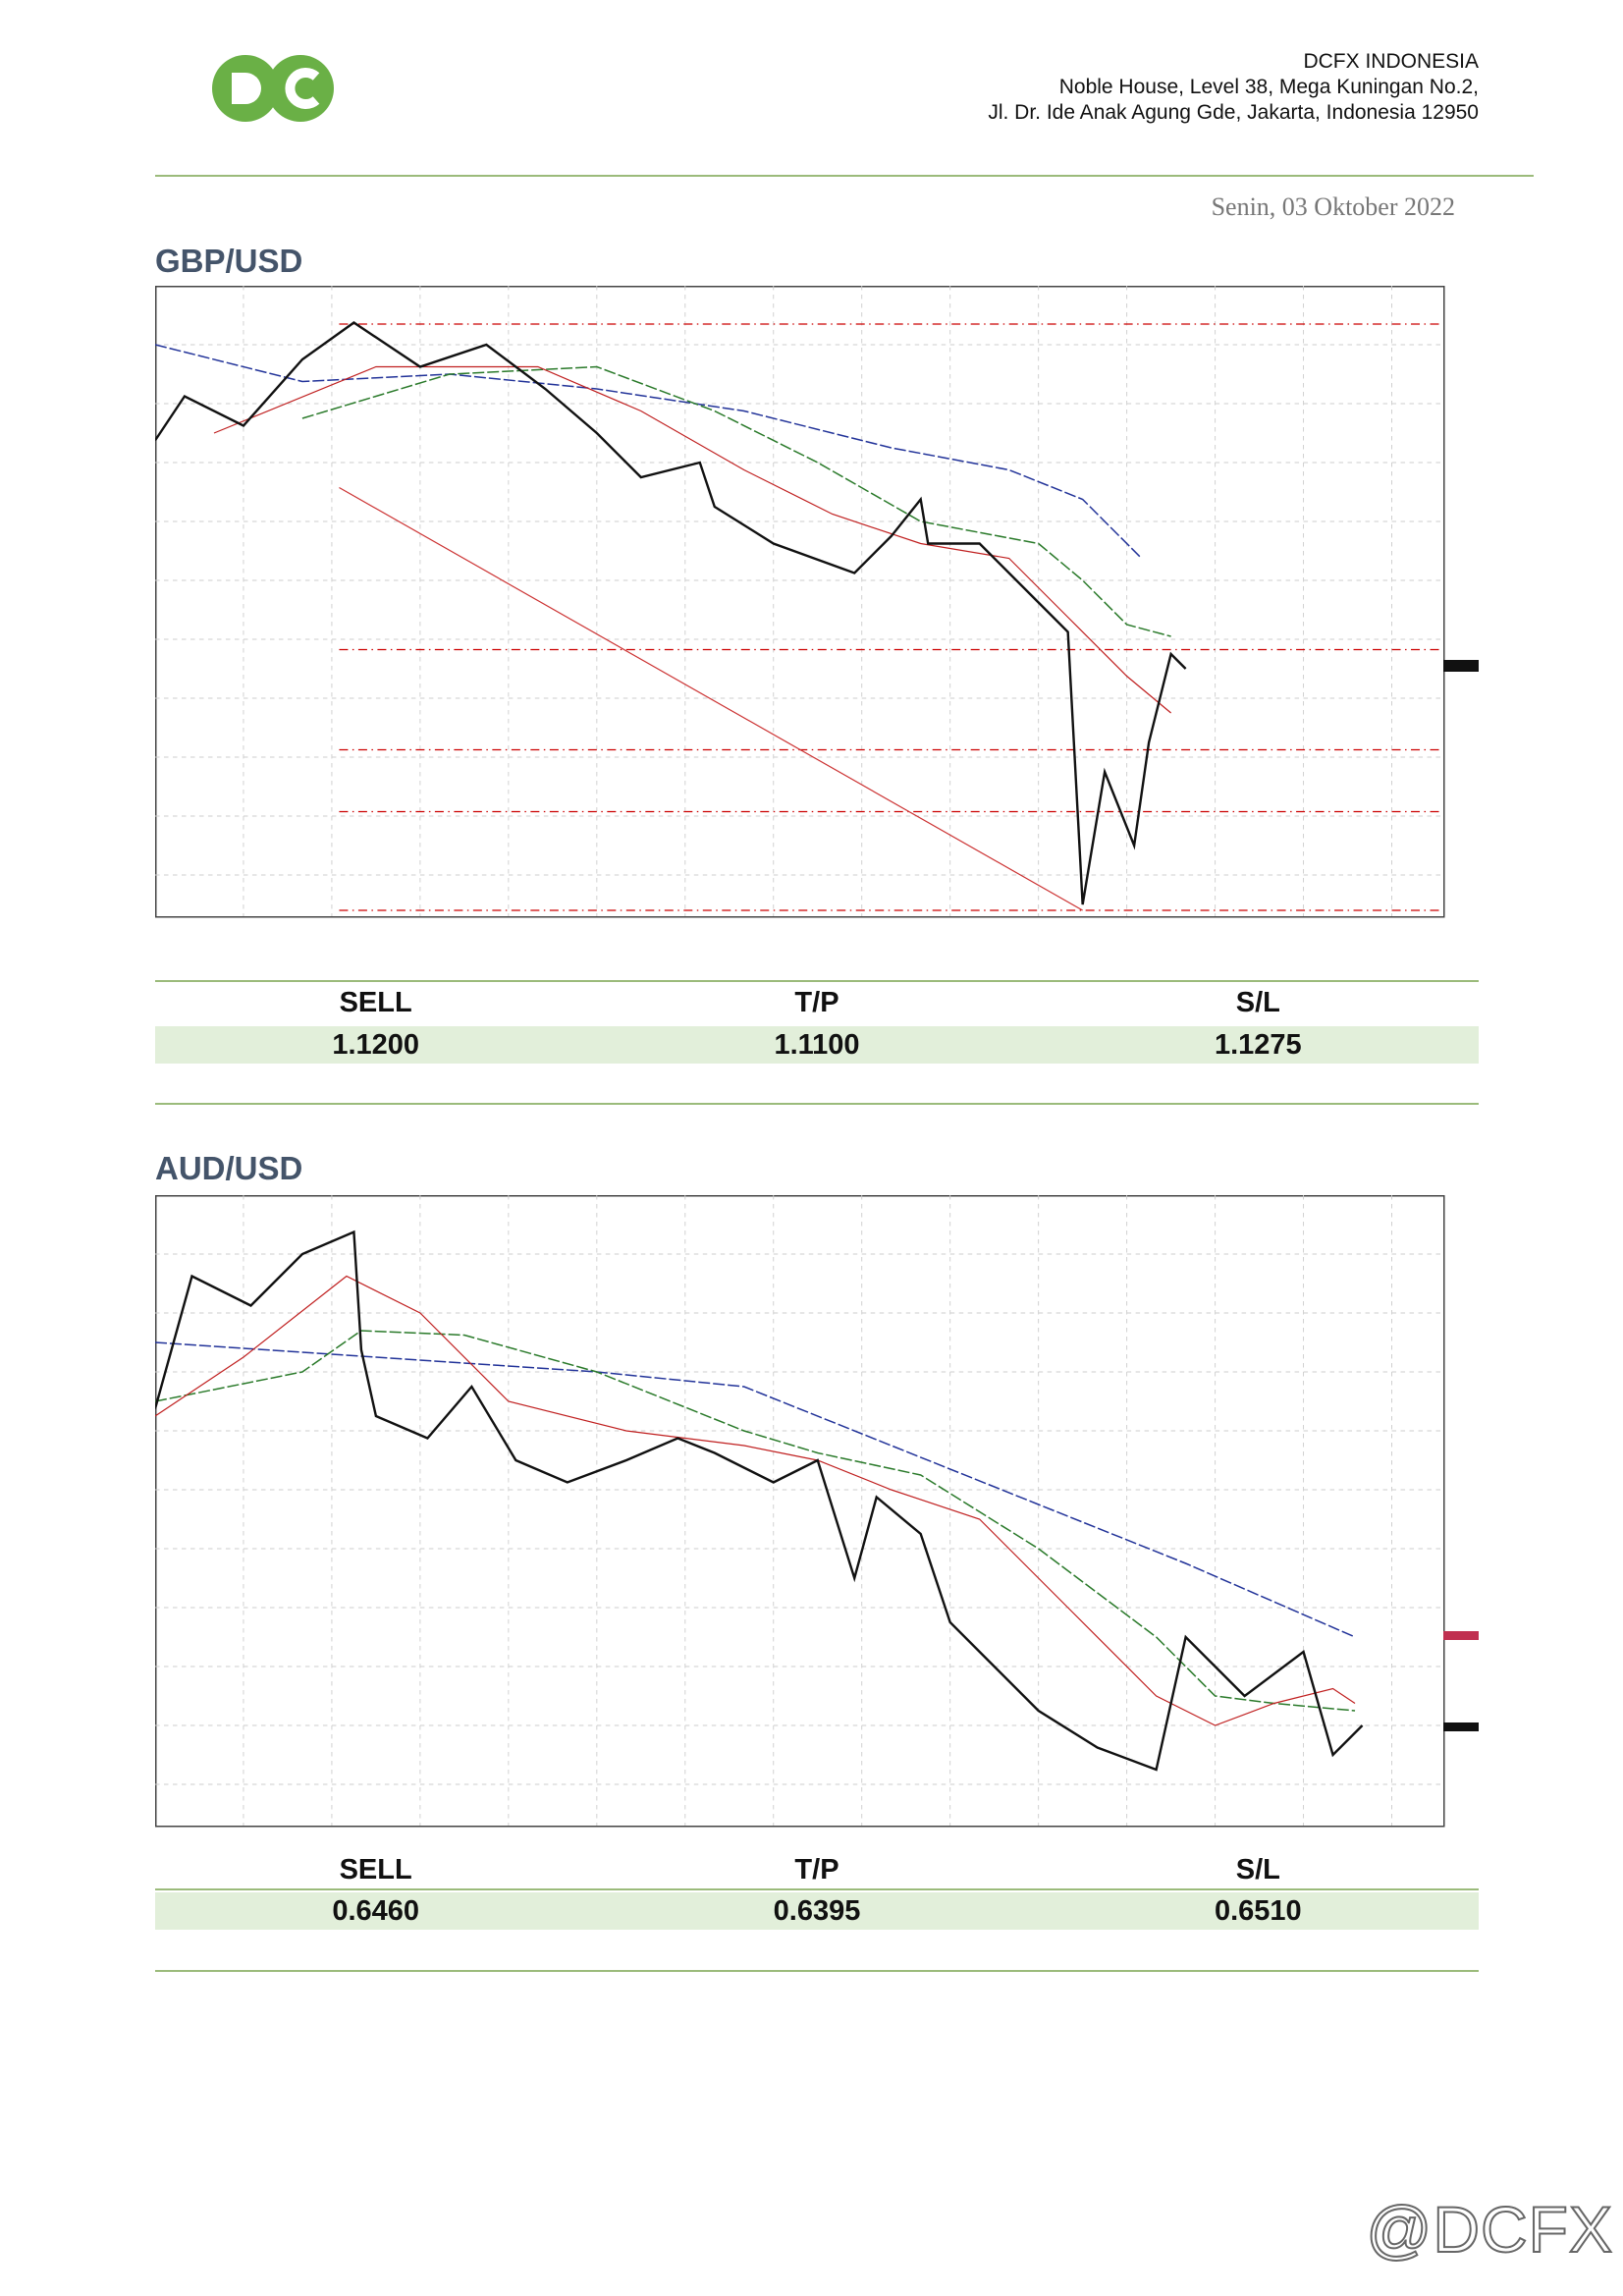  What do you see at coordinates (1258, 1045) in the screenshot?
I see `value-cell: 1.1275` at bounding box center [1258, 1045].